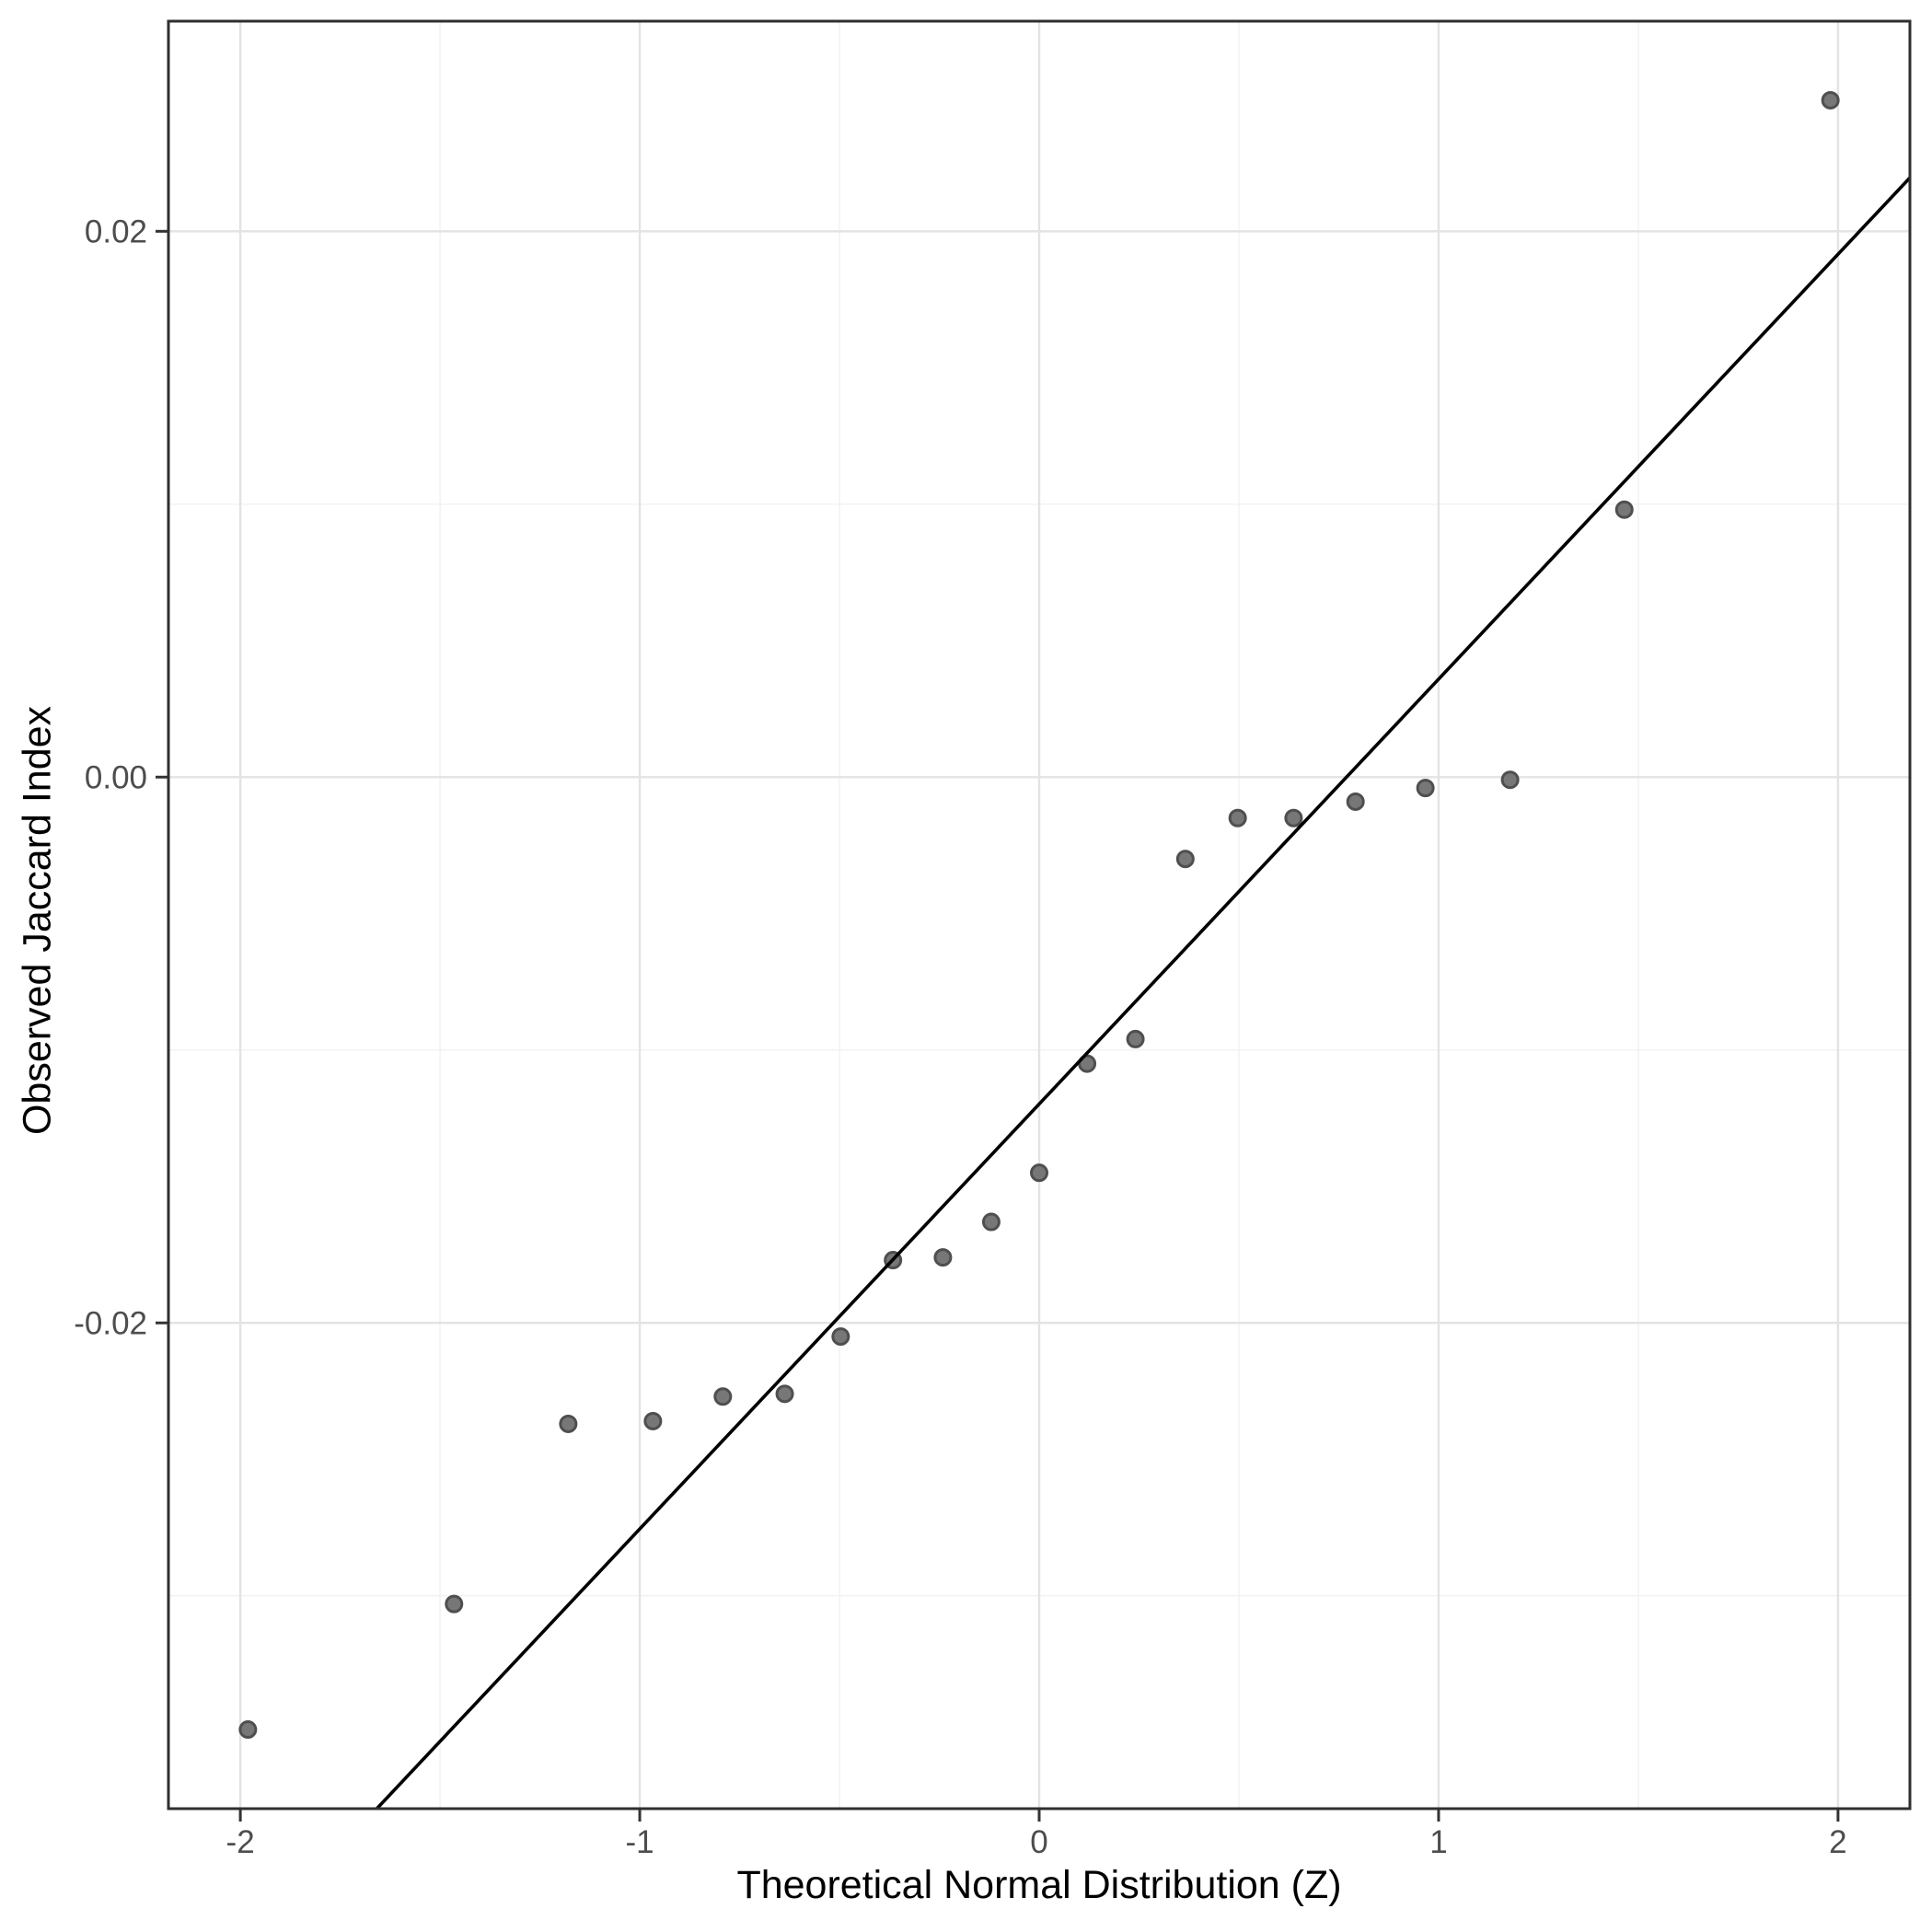  I want to click on x-tick-label: 1, so click(1438, 1842).